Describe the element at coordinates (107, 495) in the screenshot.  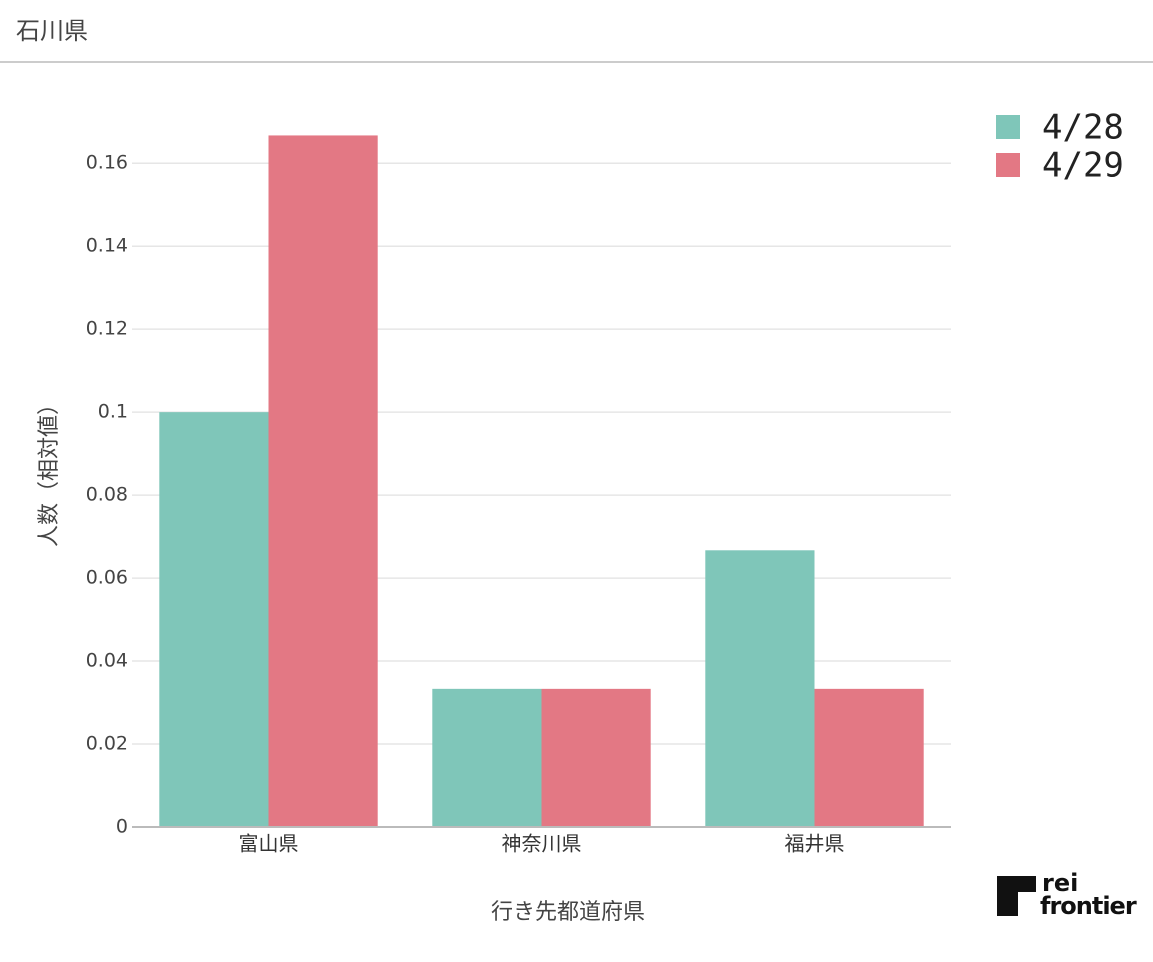
I see `y-tick-label: 0.08` at that location.